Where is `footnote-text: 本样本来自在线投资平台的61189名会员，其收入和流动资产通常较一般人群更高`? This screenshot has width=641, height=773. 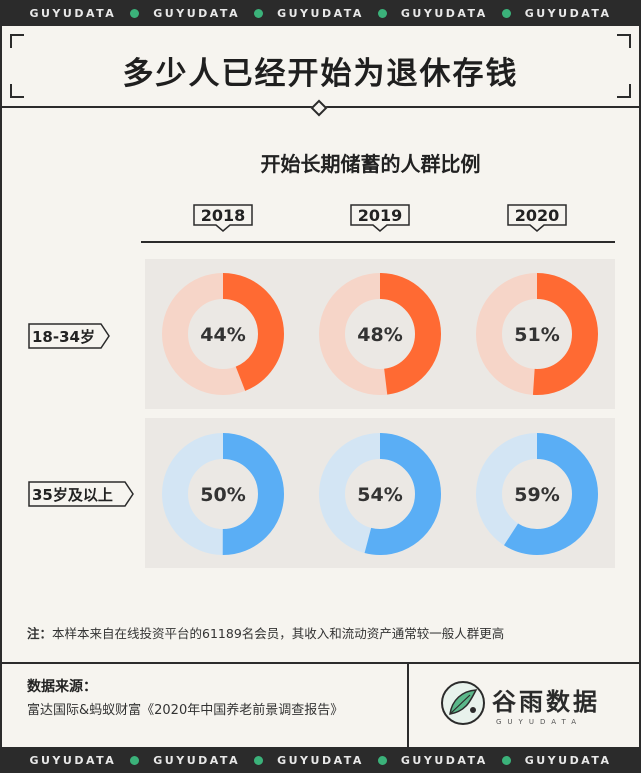
footnote-text: 本样本来自在线投资平台的61189名会员，其收入和流动资产通常较一般人群更高 is located at coordinates (278, 633).